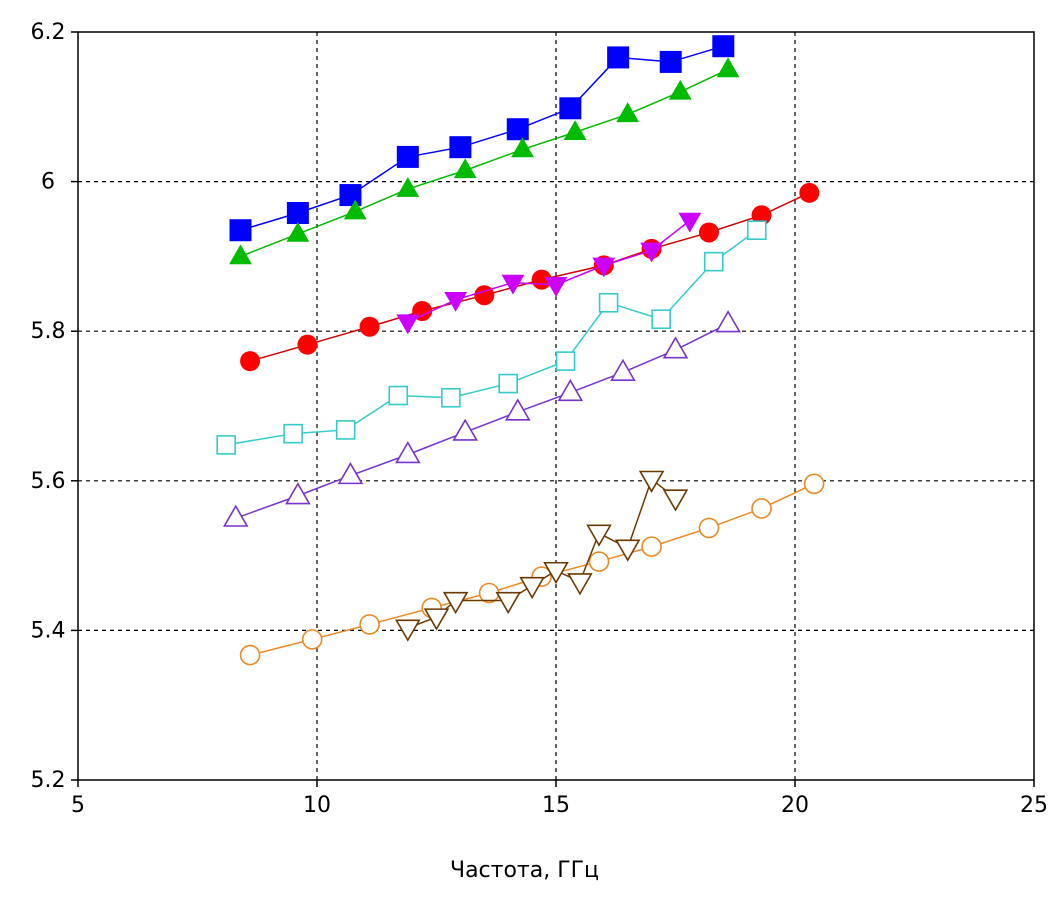  Describe the element at coordinates (48, 32) in the screenshot. I see `y-tick-label: 6.2` at that location.